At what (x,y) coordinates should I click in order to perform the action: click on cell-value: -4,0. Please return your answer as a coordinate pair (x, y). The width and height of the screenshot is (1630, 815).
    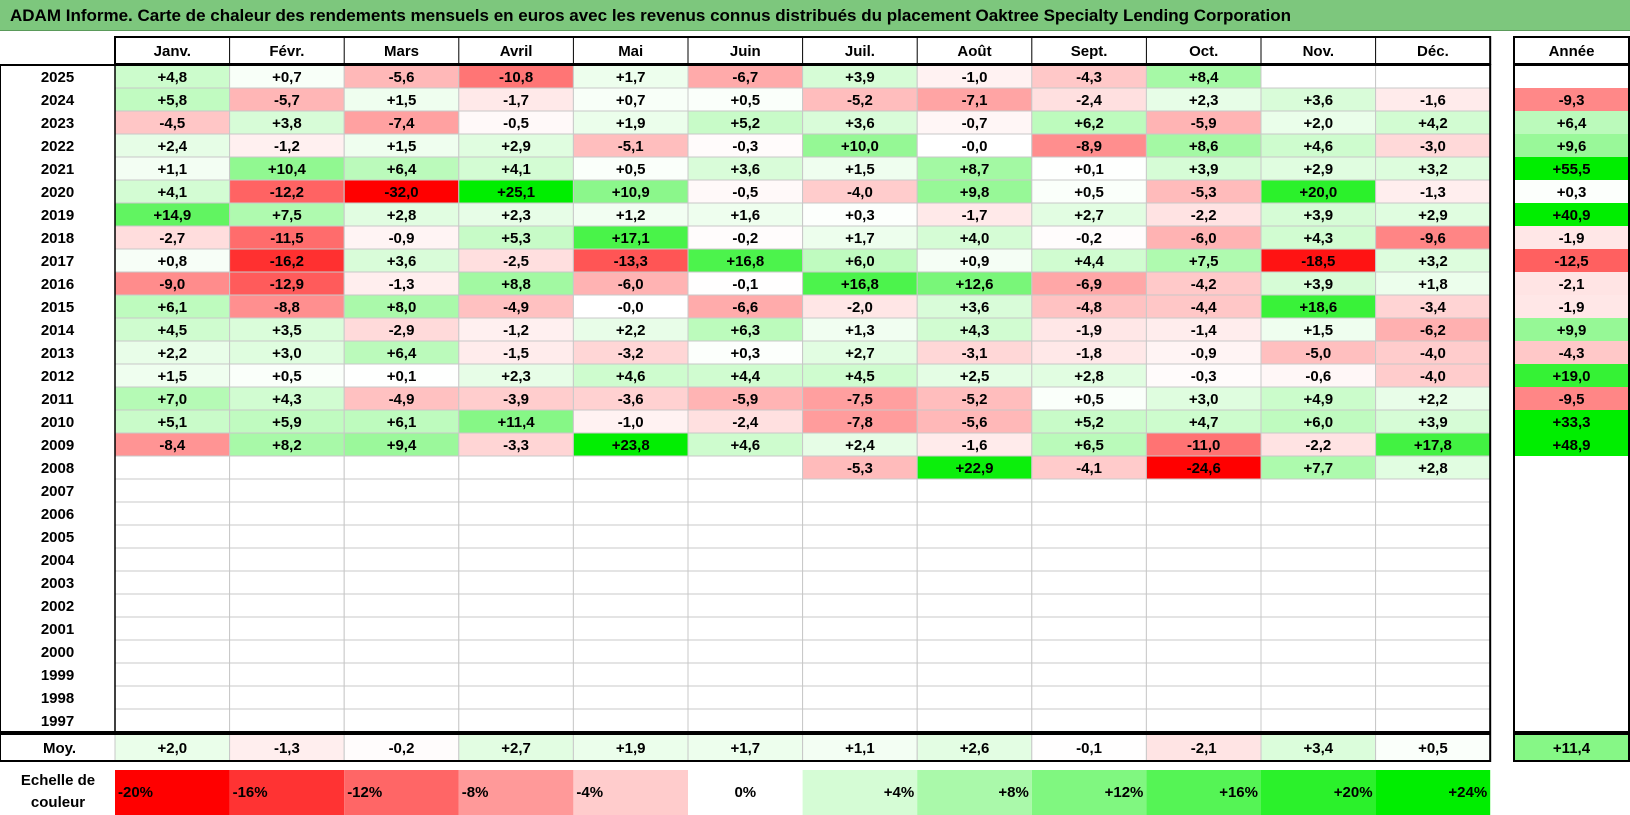
    Looking at the image, I should click on (1433, 353).